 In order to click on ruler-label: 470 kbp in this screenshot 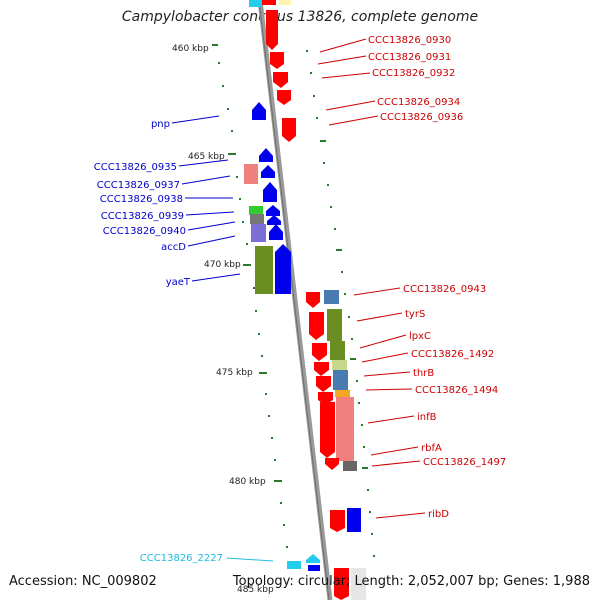, I will do `click(222, 265)`.